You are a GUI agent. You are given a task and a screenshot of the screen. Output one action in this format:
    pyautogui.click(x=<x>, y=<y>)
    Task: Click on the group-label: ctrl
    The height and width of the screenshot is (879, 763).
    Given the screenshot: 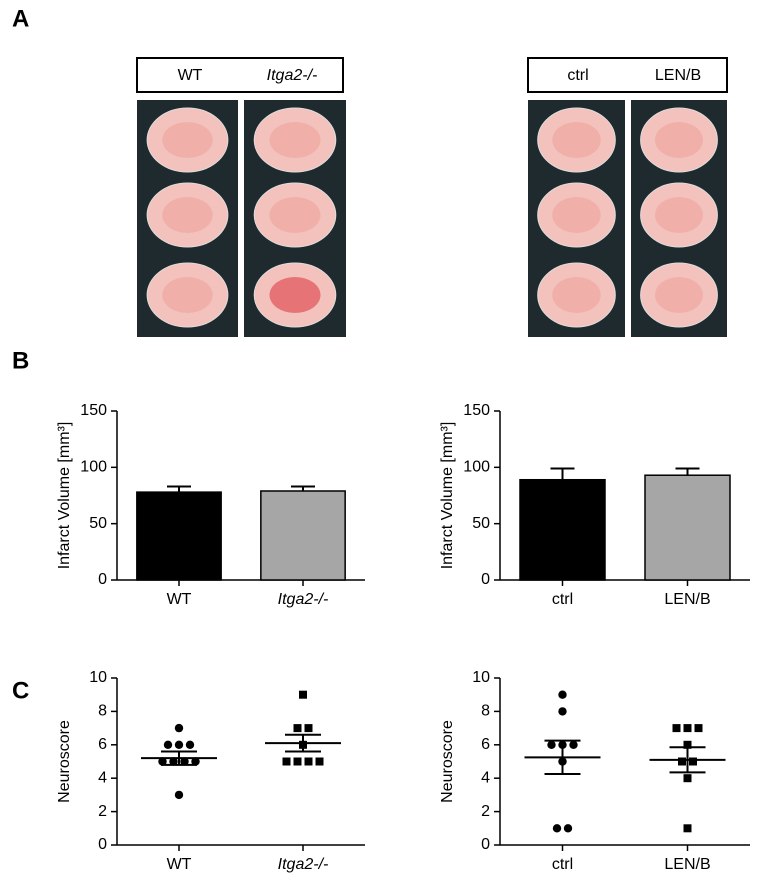 What is the action you would take?
    pyautogui.click(x=577, y=75)
    